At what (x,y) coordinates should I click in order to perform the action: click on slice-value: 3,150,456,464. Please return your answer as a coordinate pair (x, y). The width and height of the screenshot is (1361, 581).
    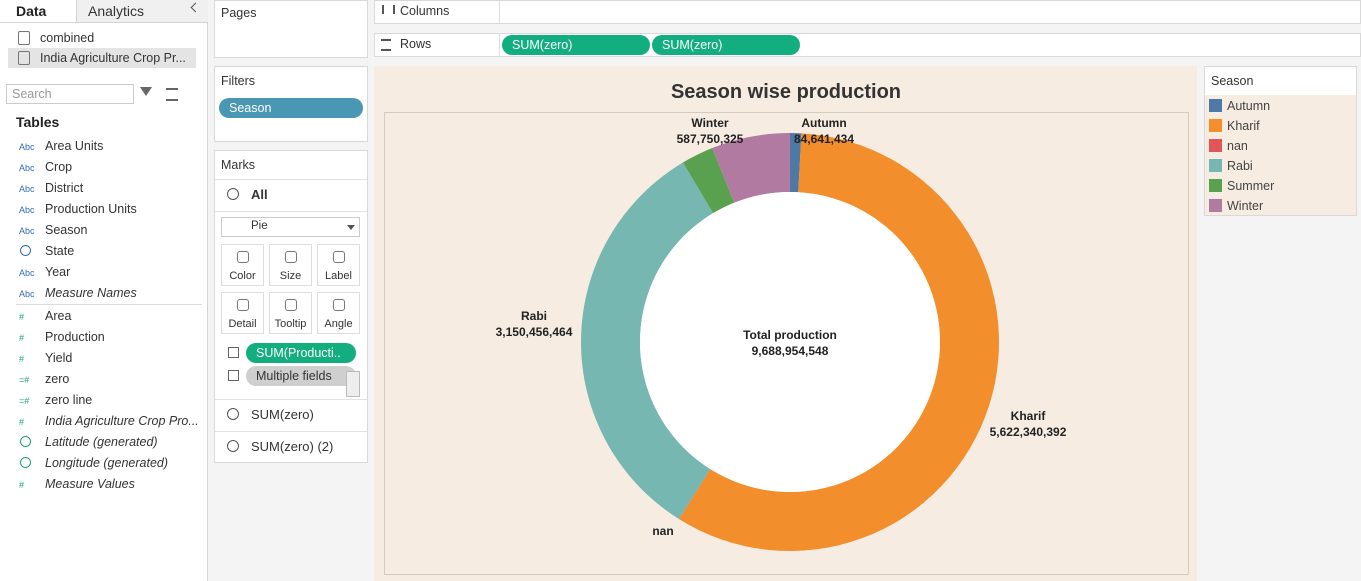
    Looking at the image, I should click on (534, 332).